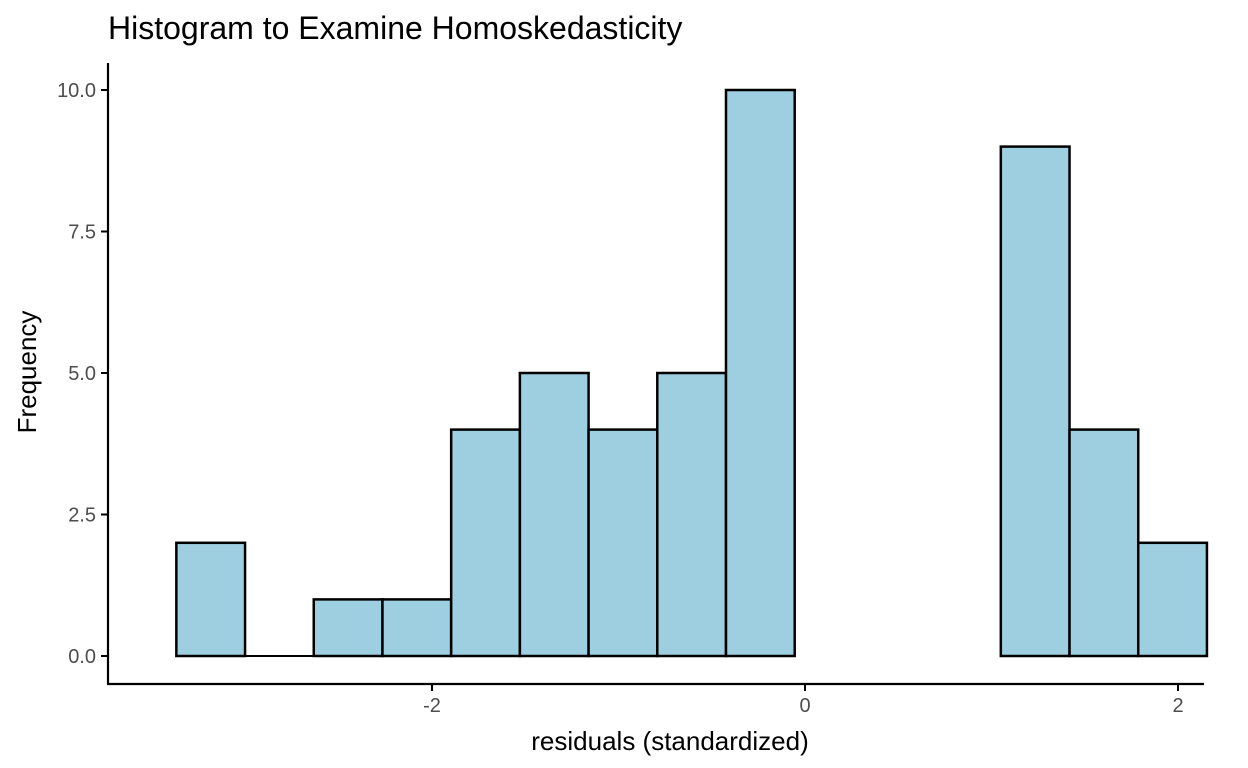 The height and width of the screenshot is (768, 1248). I want to click on y-tick-label: 0.0, so click(82, 657).